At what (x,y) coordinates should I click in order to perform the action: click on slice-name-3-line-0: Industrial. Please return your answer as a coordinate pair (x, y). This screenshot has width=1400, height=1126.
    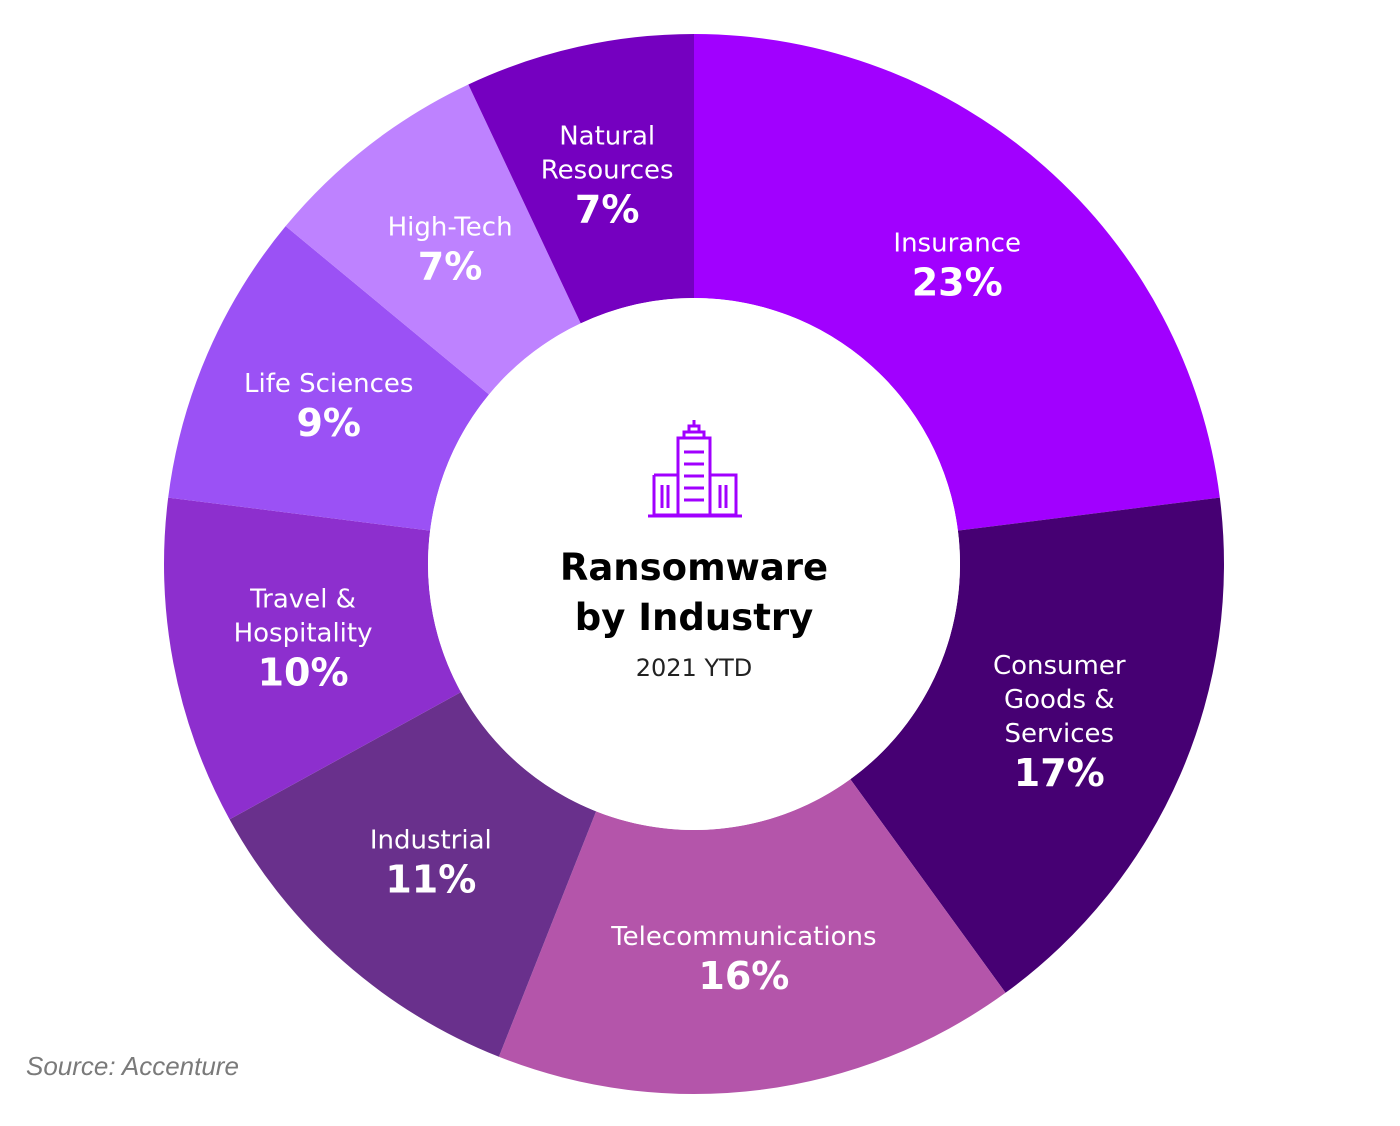
    Looking at the image, I should click on (431, 841).